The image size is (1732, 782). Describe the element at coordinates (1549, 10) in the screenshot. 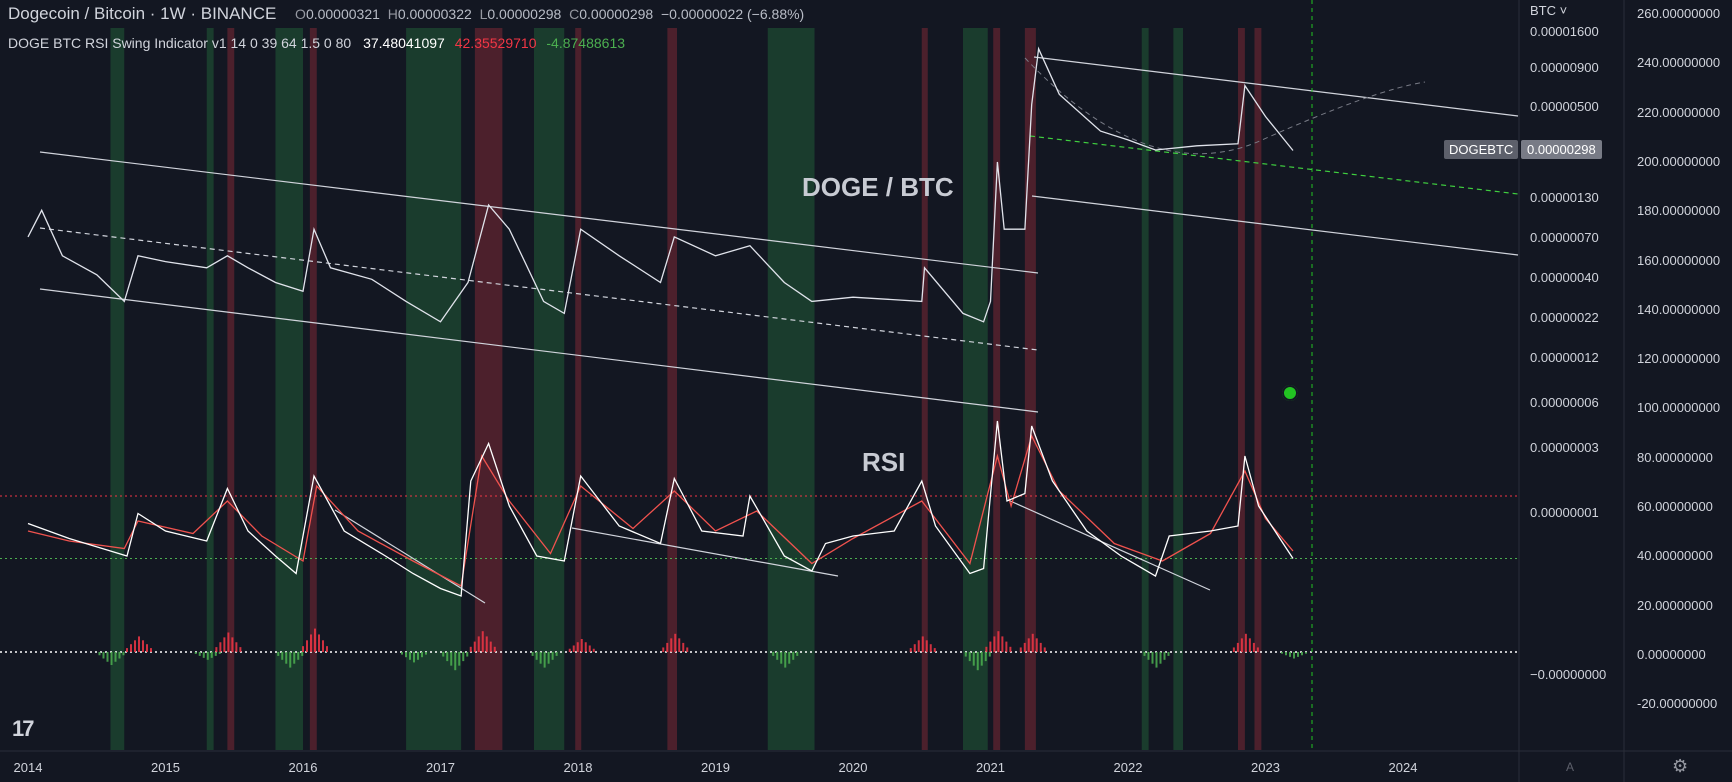

I see `currency-menu: BTC ˅` at that location.